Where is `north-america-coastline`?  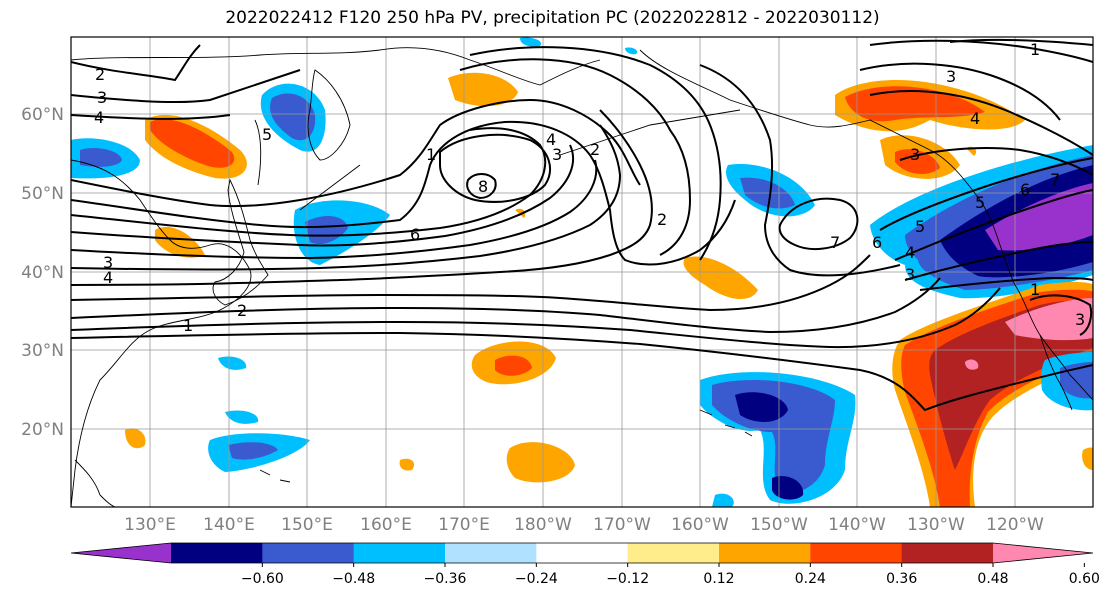
north-america-coastline is located at coordinates (1053, 342).